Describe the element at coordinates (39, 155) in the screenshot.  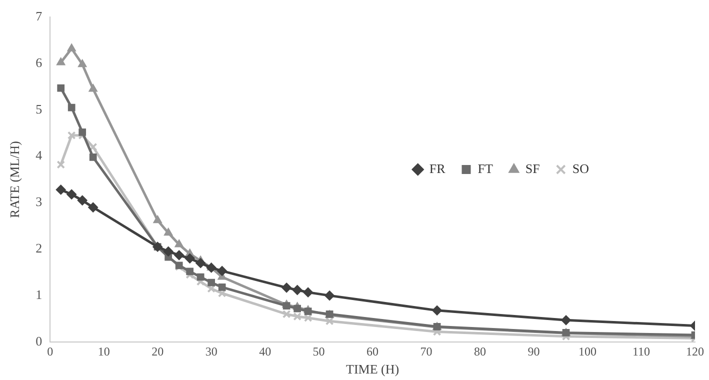
I see `y-tick-label: 4` at that location.